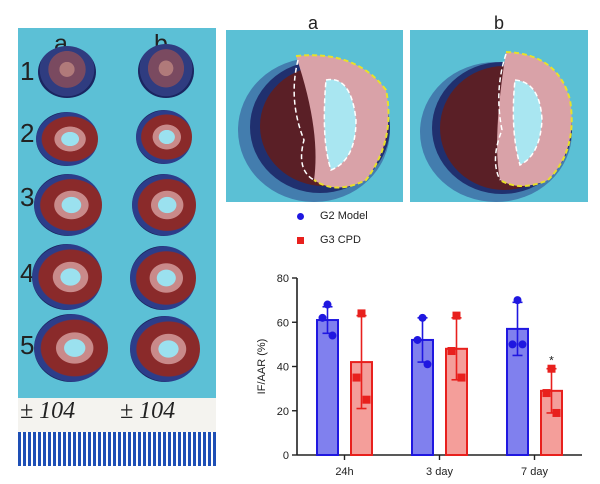 This screenshot has width=600, height=484. Describe the element at coordinates (314, 128) in the screenshot. I see `heart-slice-a-drawing` at that location.